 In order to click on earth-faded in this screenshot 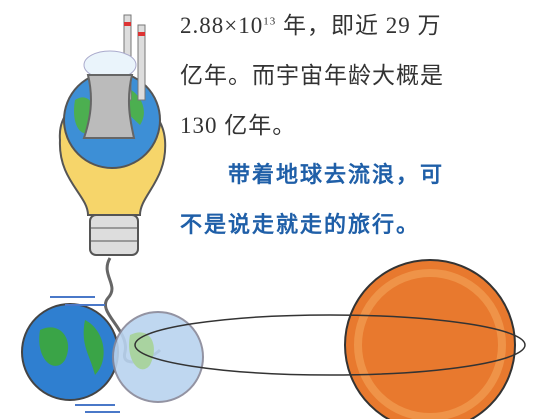, I will do `click(158, 357)`.